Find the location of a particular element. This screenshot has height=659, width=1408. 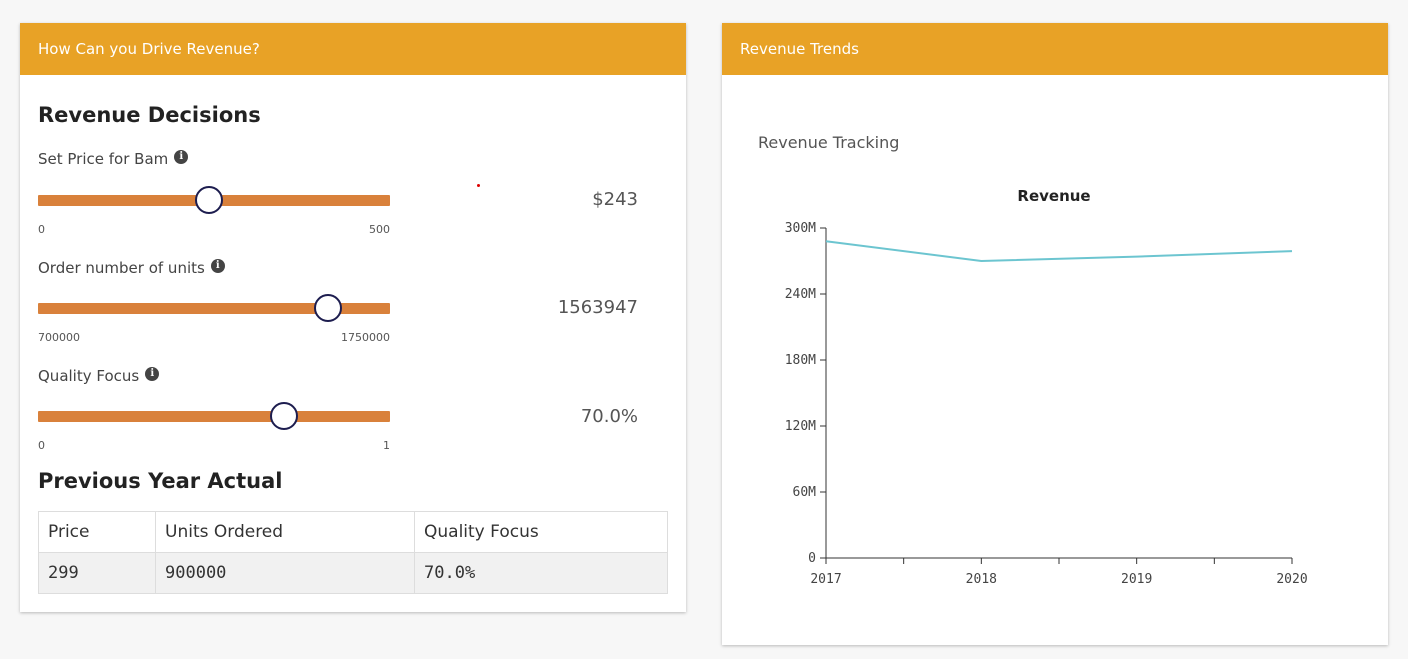

revenue-series-line is located at coordinates (1059, 251).